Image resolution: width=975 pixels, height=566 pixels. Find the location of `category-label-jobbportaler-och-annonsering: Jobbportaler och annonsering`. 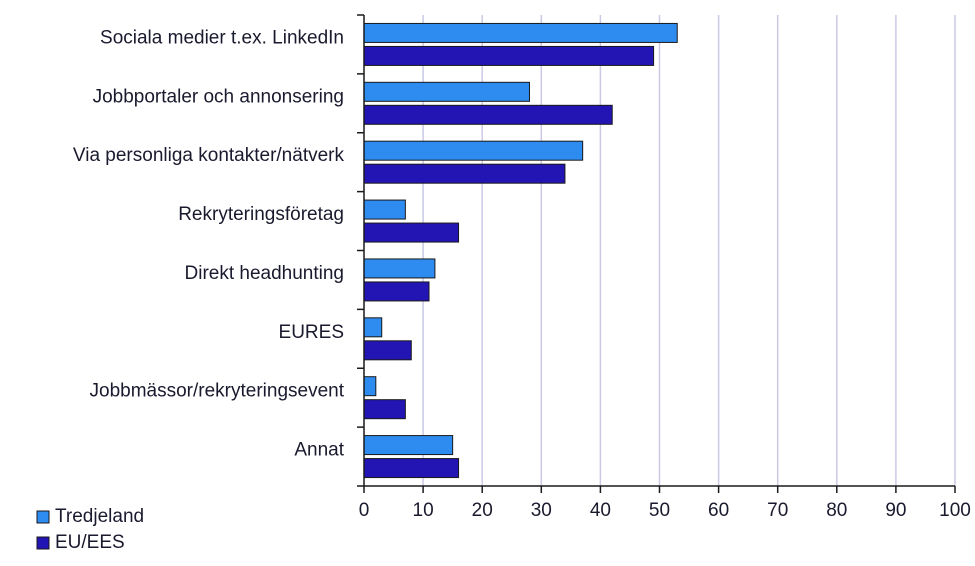

category-label-jobbportaler-och-annonsering: Jobbportaler och annonsering is located at coordinates (218, 96).